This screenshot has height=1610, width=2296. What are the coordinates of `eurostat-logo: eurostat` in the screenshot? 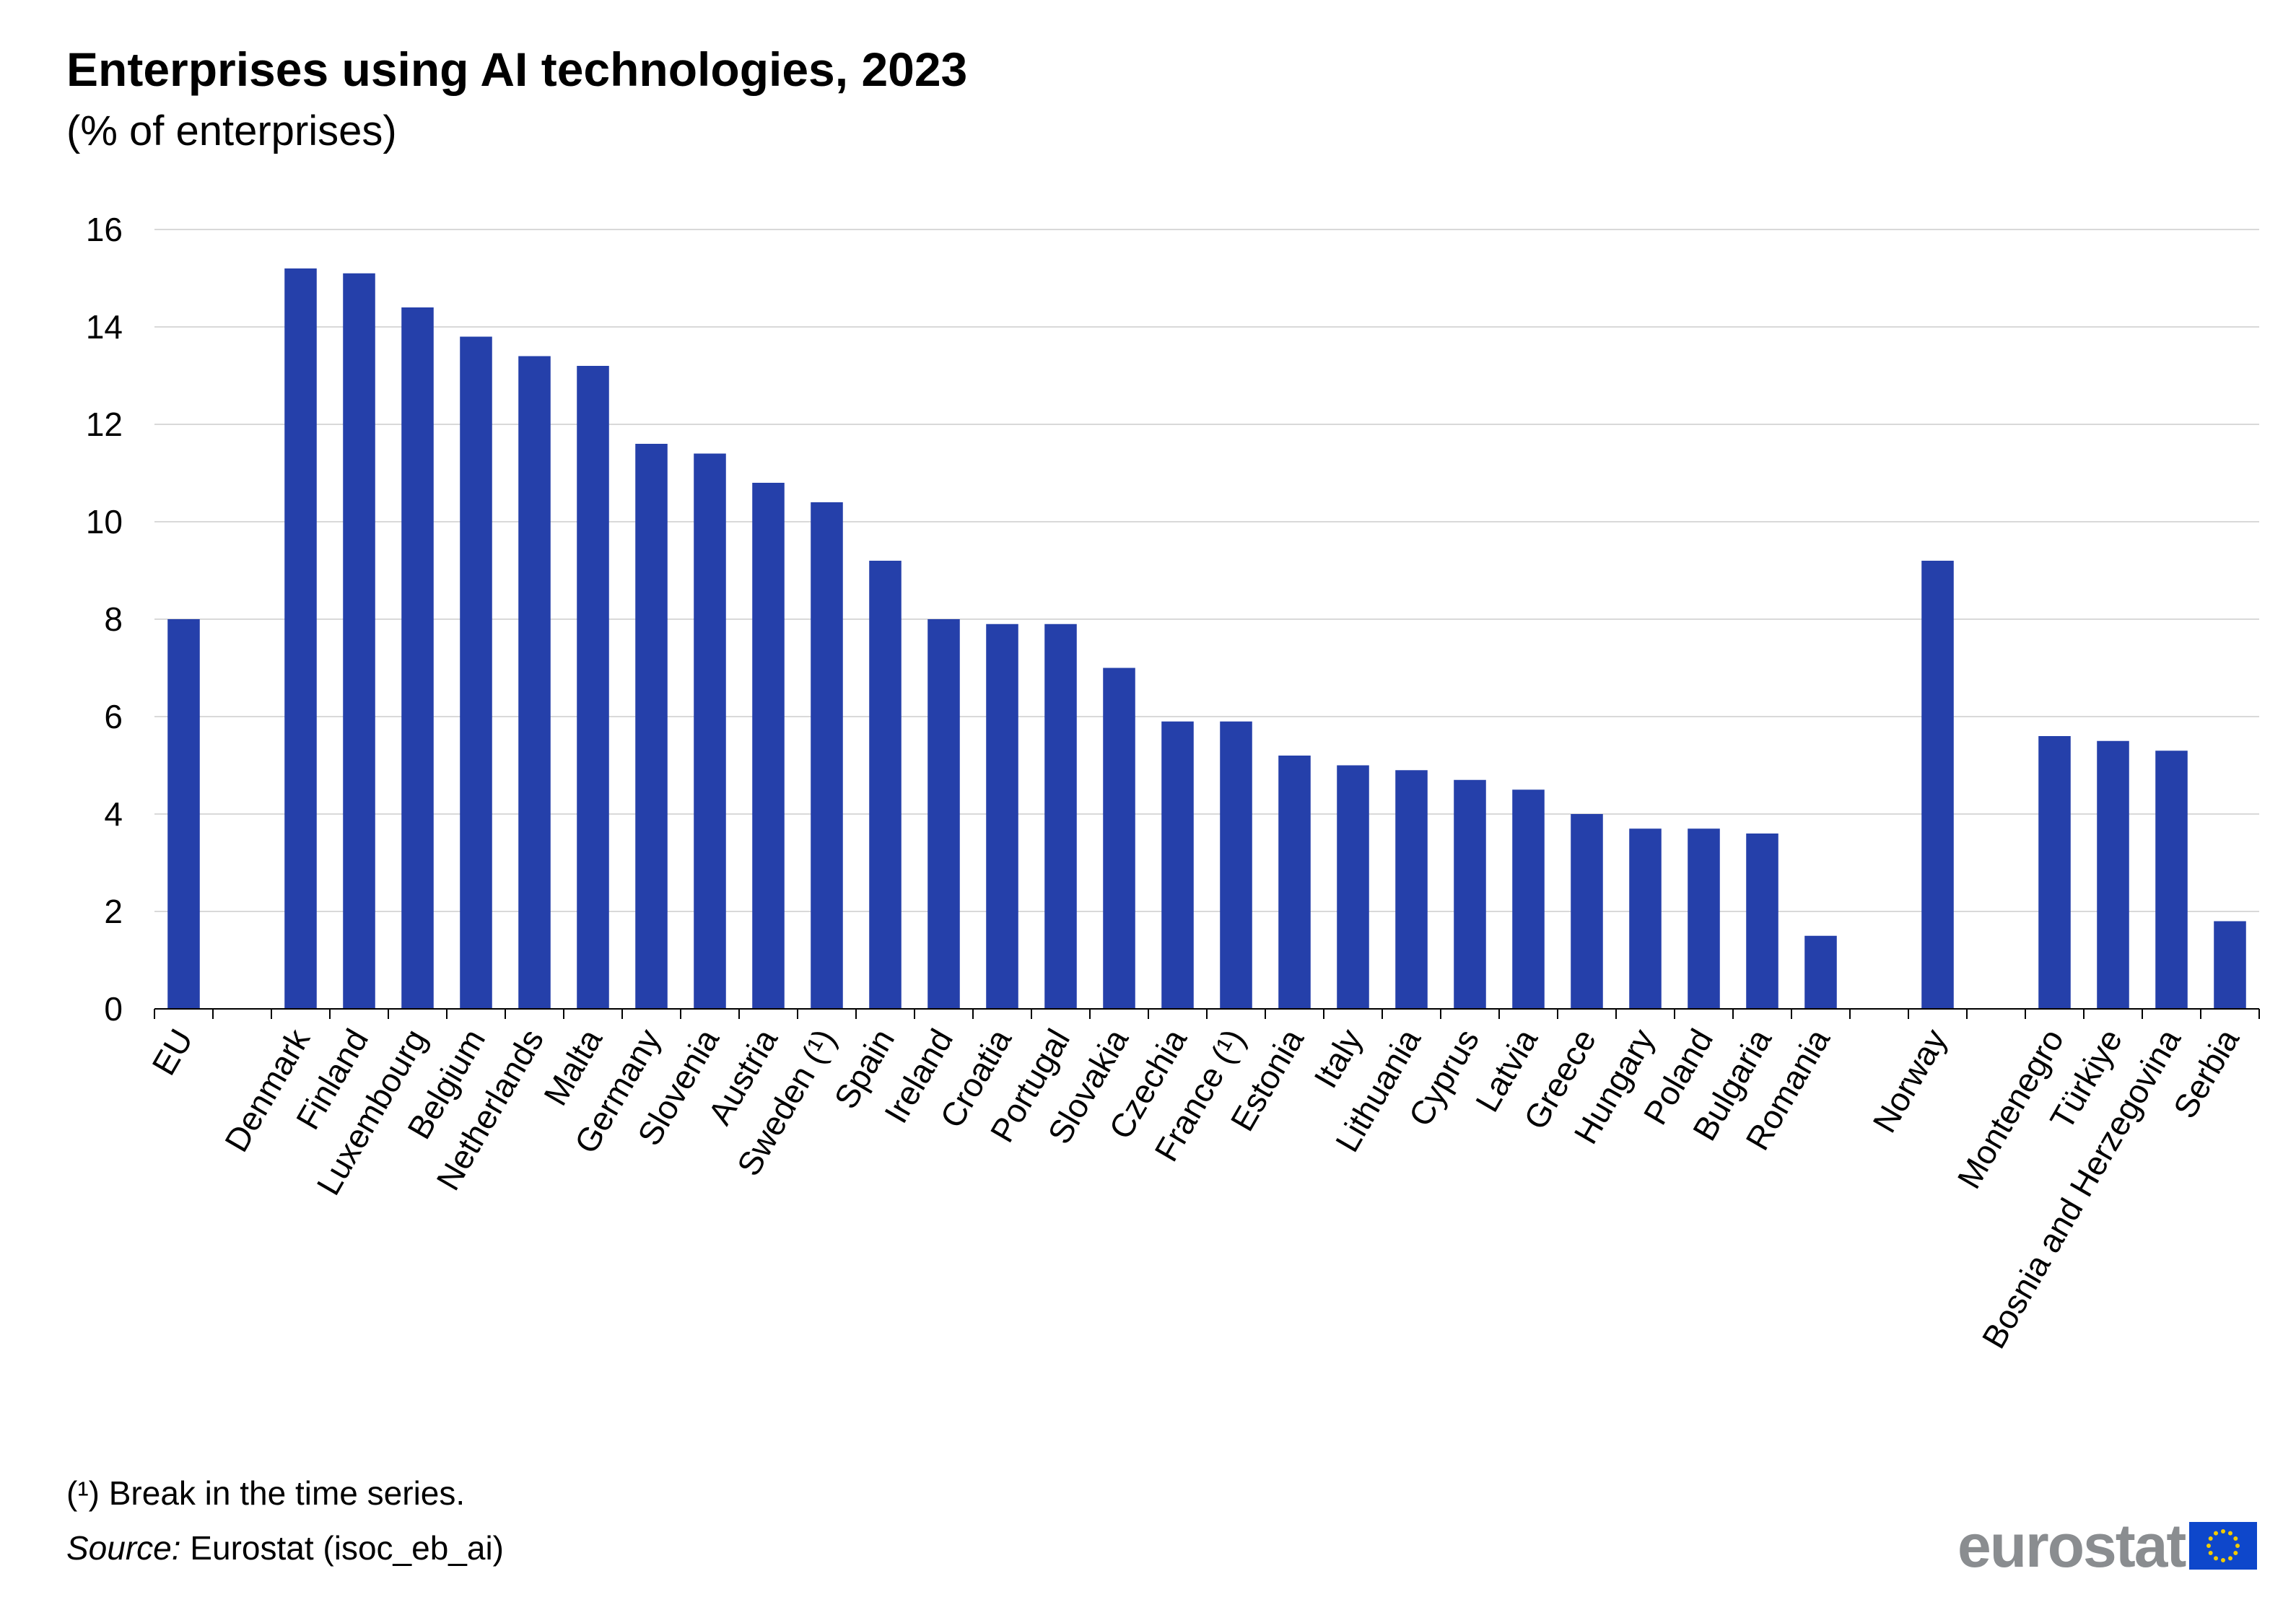 It's located at (2107, 1546).